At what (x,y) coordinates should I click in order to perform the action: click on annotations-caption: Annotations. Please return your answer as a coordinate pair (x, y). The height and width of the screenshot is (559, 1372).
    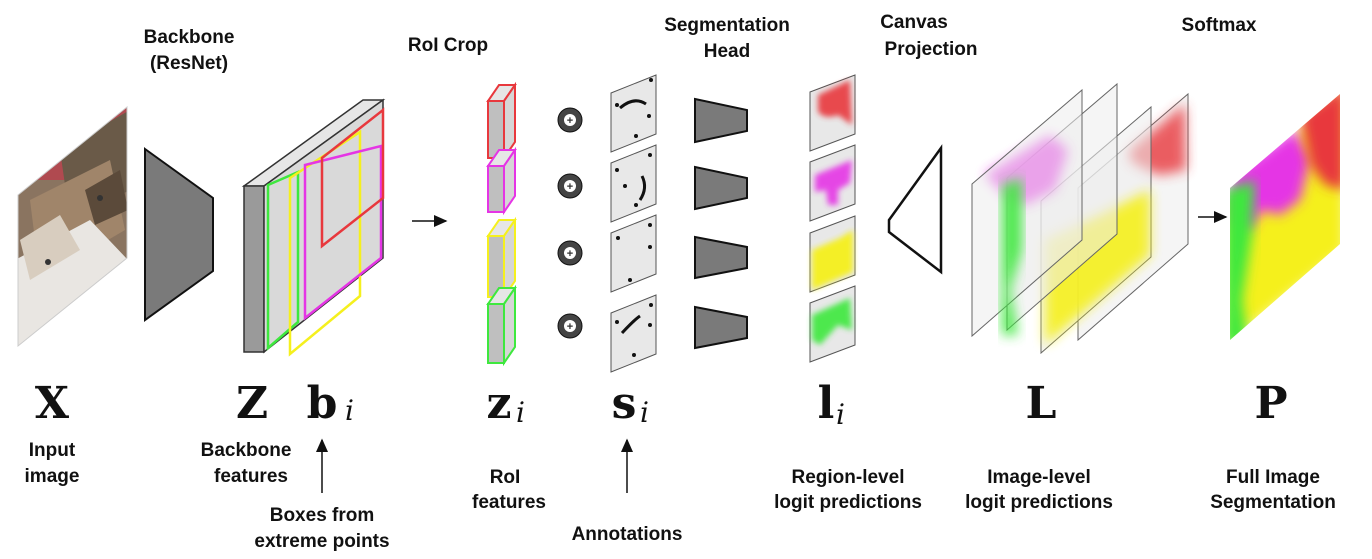
    Looking at the image, I should click on (627, 534).